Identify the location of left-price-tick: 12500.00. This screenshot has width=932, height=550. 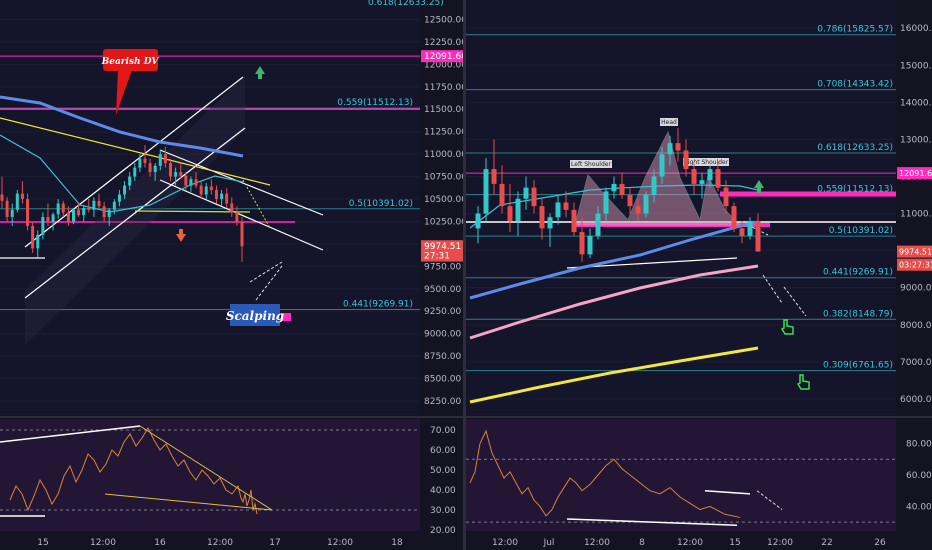
(443, 20).